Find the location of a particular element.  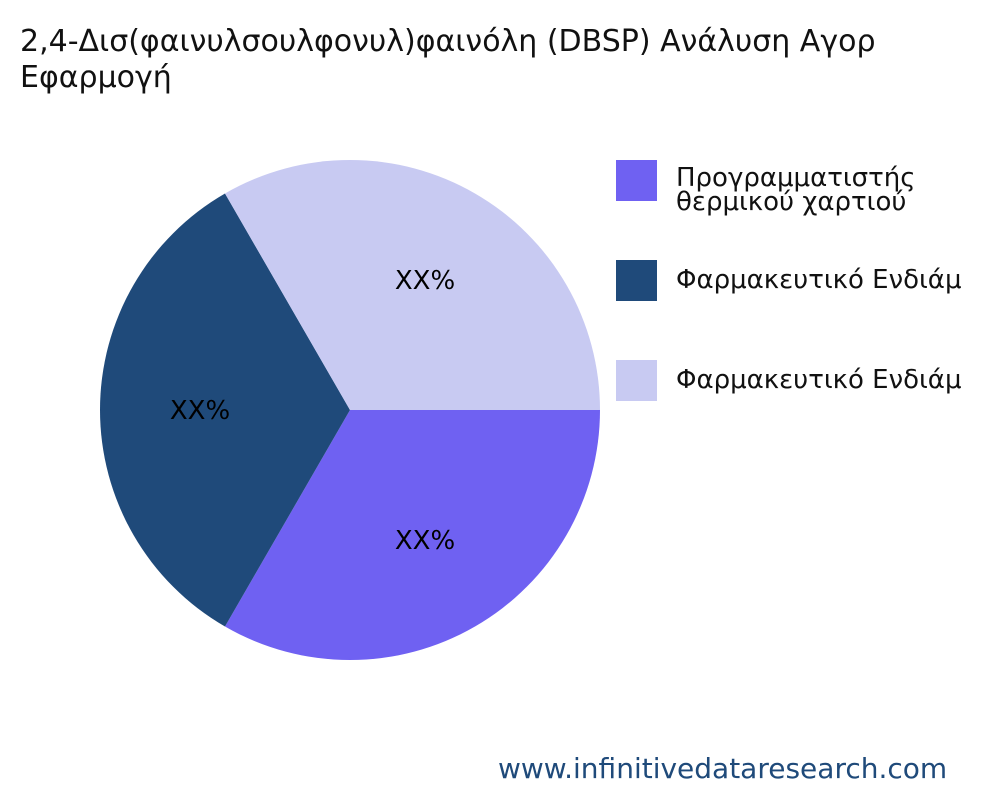

legend-label-0-line-1: Προγραμματιστής is located at coordinates (796, 178).